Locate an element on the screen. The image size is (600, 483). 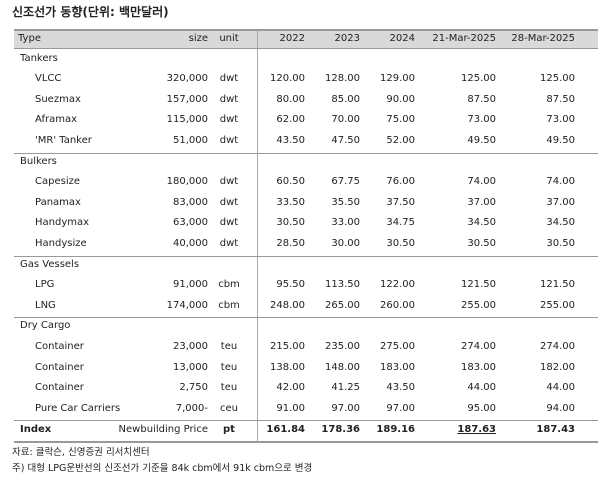
note: 자료: 클락슨, 신영증권 리서치센터 is located at coordinates (81, 452).